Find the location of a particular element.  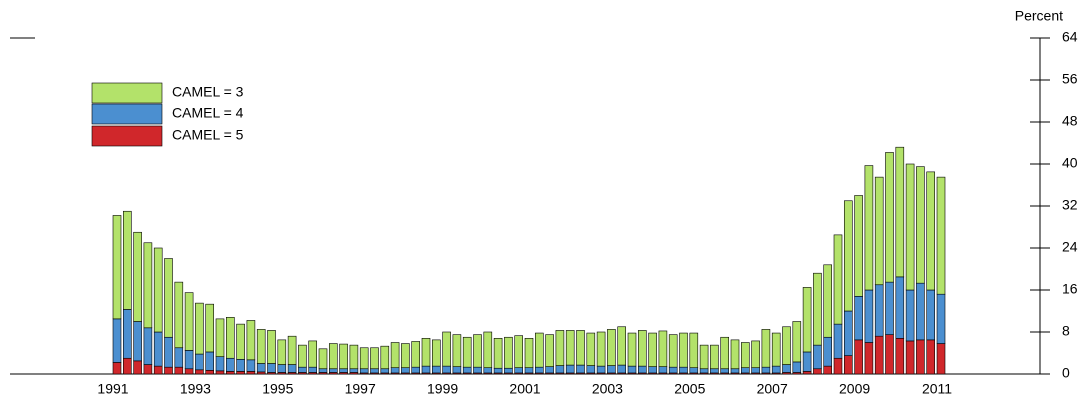

legend-label: CAMEL = 4 is located at coordinates (208, 113).